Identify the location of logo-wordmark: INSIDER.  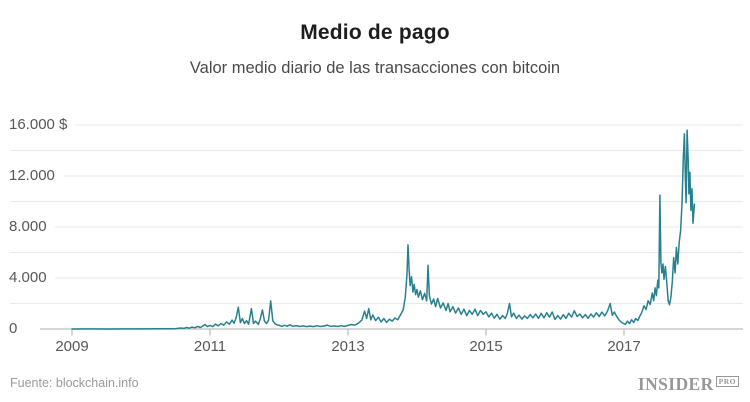
(675, 384).